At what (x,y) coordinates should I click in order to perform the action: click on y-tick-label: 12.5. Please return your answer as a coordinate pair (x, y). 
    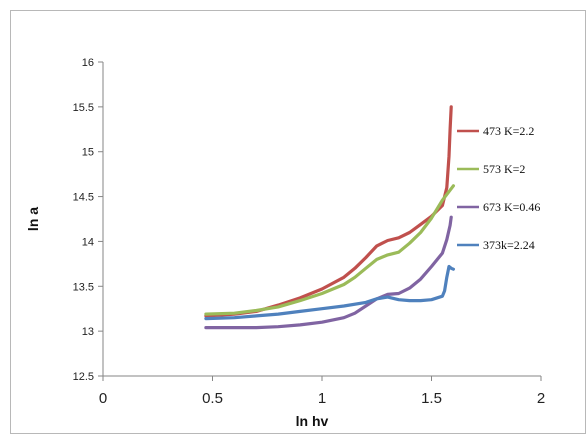
    Looking at the image, I should click on (83, 377).